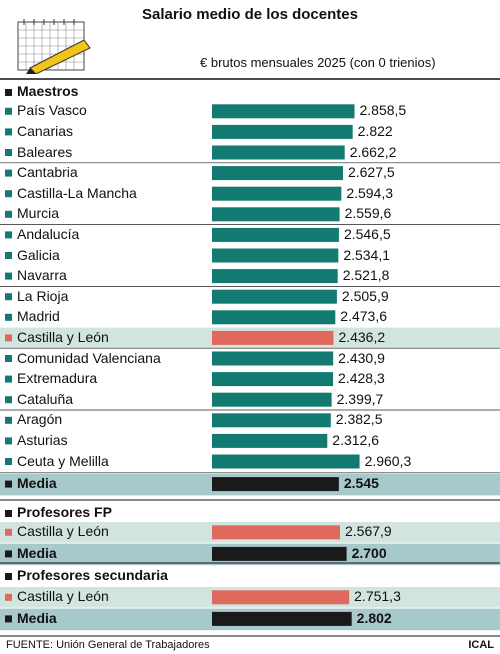 Image resolution: width=500 pixels, height=654 pixels. I want to click on row-label: Castilla-La Mancha, so click(77, 192).